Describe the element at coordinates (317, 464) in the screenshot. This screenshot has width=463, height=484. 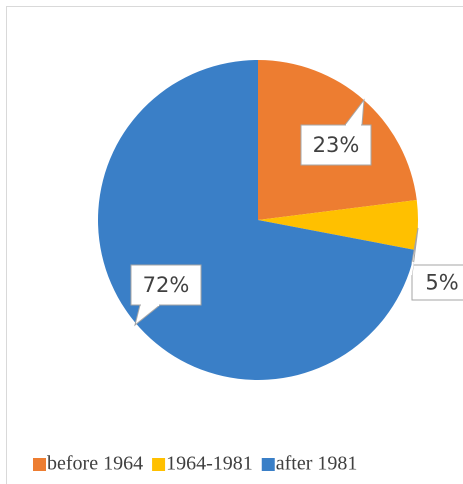
I see `legend-label: after 1981` at that location.